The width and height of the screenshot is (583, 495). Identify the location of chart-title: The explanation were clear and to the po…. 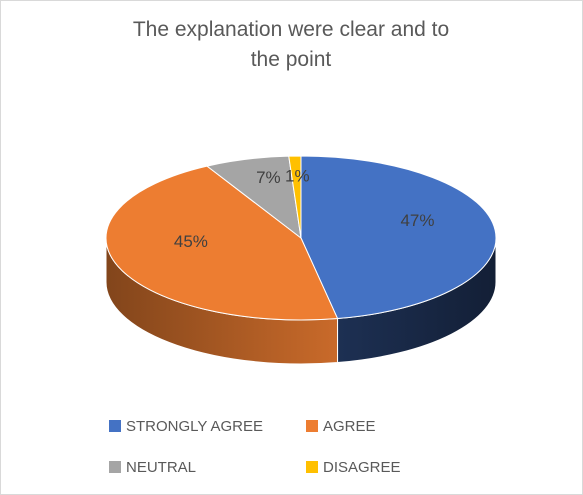
(291, 44).